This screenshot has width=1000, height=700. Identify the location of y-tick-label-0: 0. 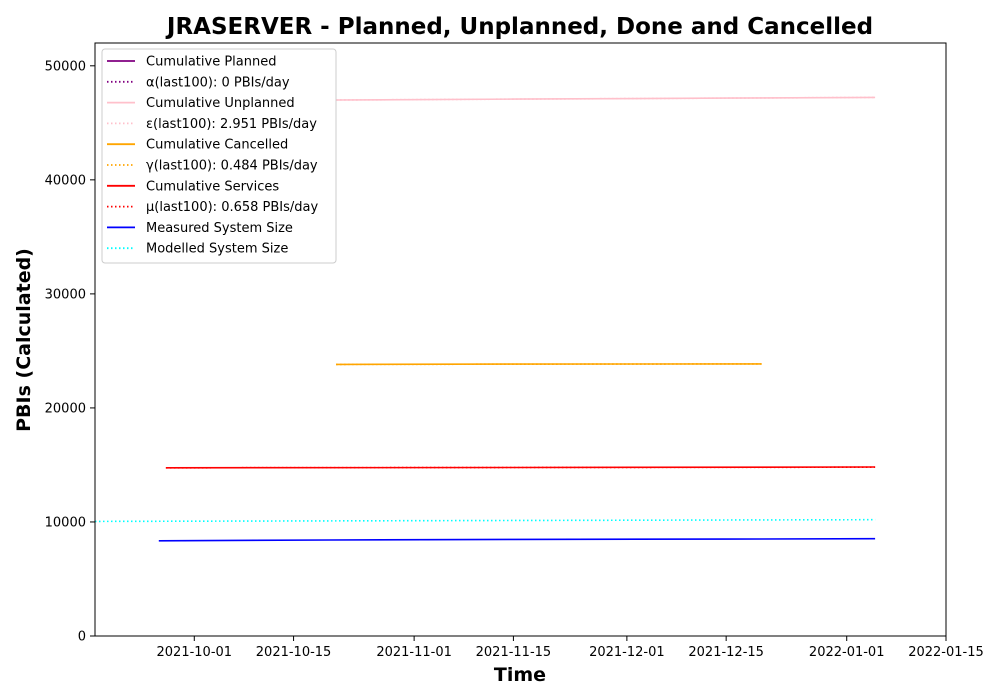
(82, 637).